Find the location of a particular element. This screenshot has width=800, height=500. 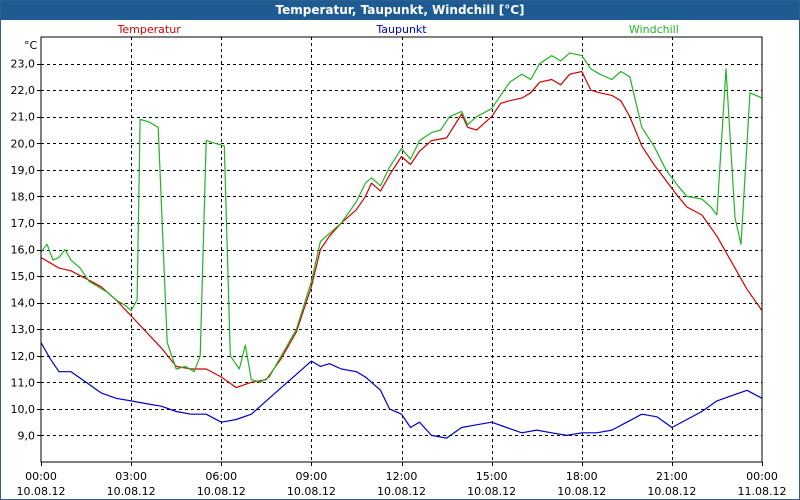

y-tick-label: 17,0 is located at coordinates (23, 223).